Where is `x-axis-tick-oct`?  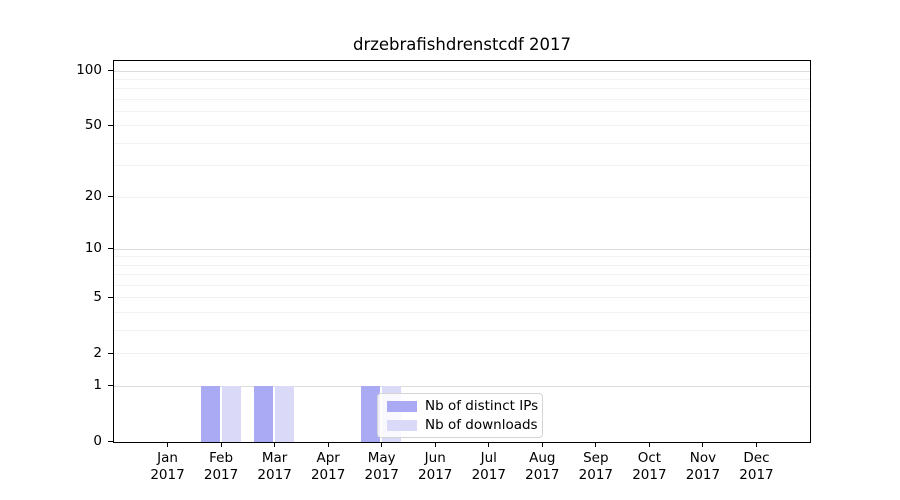 x-axis-tick-oct is located at coordinates (649, 445).